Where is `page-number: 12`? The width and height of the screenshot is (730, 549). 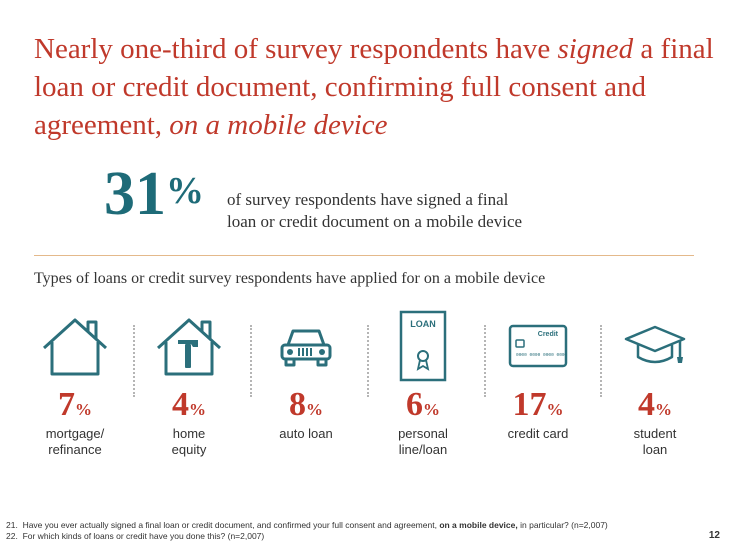 page-number: 12 is located at coordinates (714, 535).